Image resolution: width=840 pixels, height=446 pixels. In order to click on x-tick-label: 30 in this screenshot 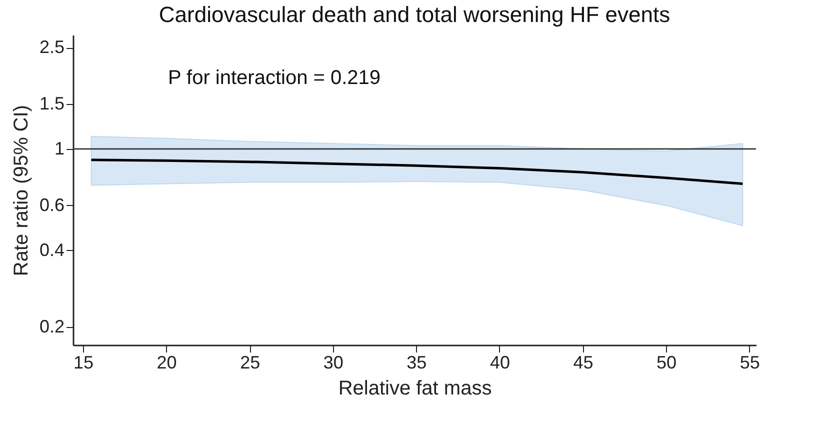, I will do `click(333, 362)`.